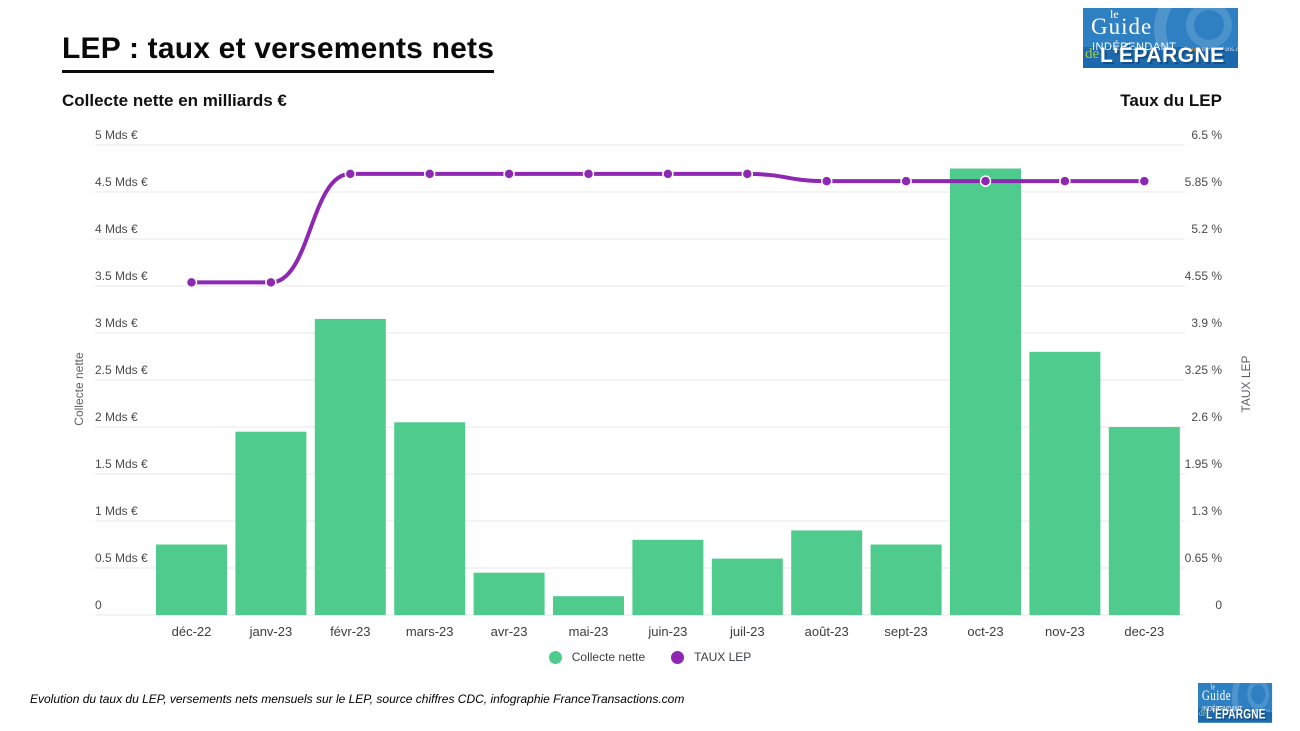 Image resolution: width=1300 pixels, height=731 pixels. I want to click on left-axis-tick: 3 Mds €, so click(116, 323).